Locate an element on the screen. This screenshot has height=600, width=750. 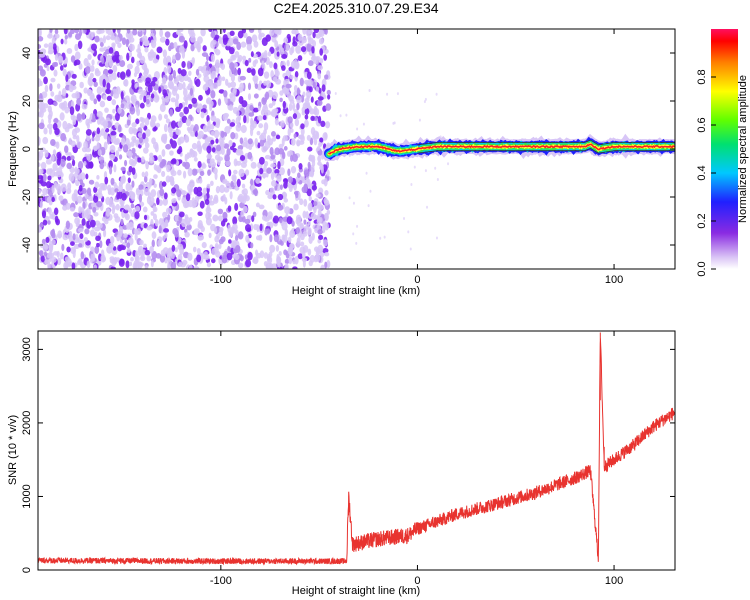
colorbar-tick-label: 0.0 is located at coordinates (702, 268).